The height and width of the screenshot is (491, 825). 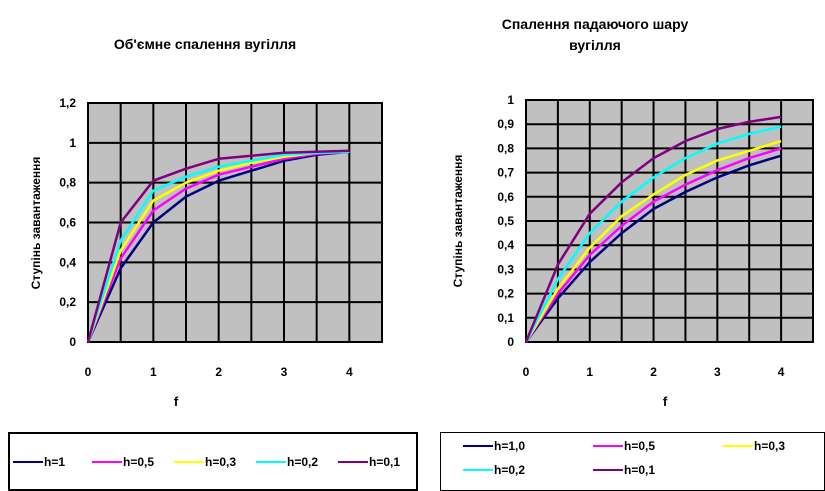 What do you see at coordinates (55, 462) in the screenshot?
I see `legend-label: h=1` at bounding box center [55, 462].